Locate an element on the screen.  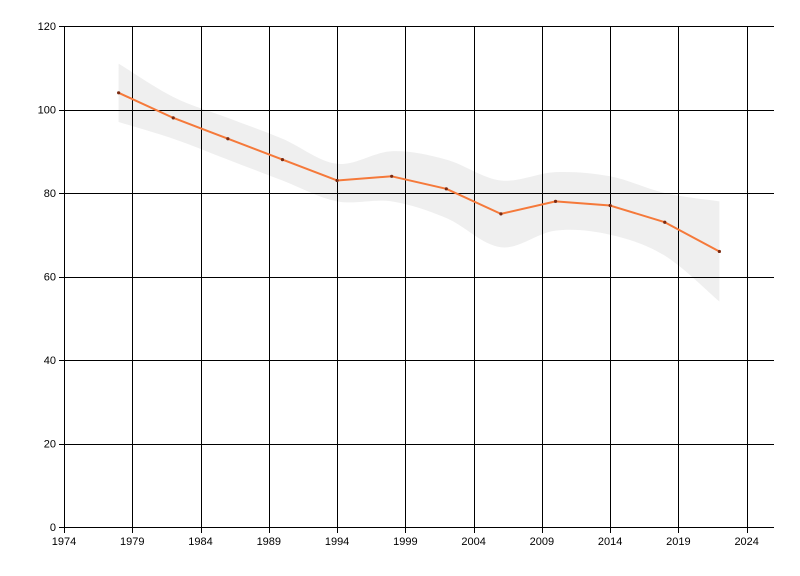
x-tick-label-1989: 1989 is located at coordinates (269, 542).